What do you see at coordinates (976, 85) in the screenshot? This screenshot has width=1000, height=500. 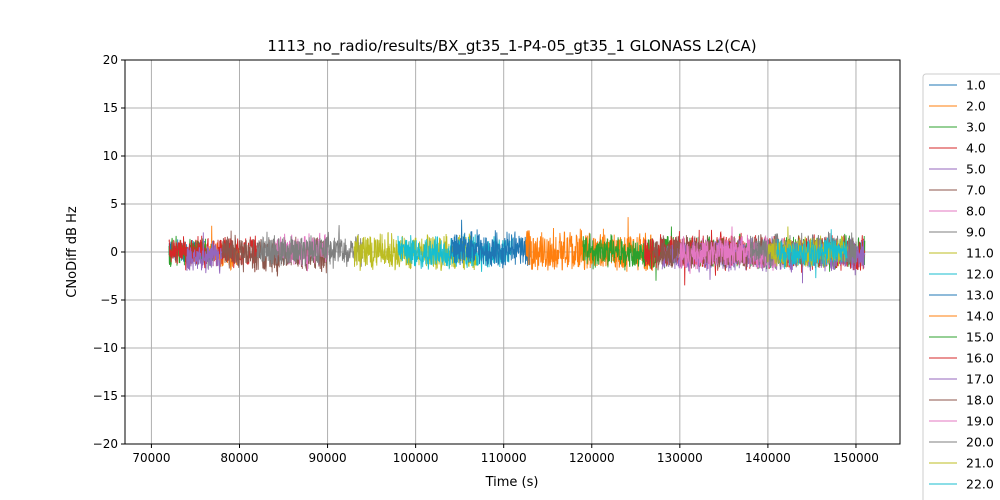 I see `legend-label: 1.0` at bounding box center [976, 85].